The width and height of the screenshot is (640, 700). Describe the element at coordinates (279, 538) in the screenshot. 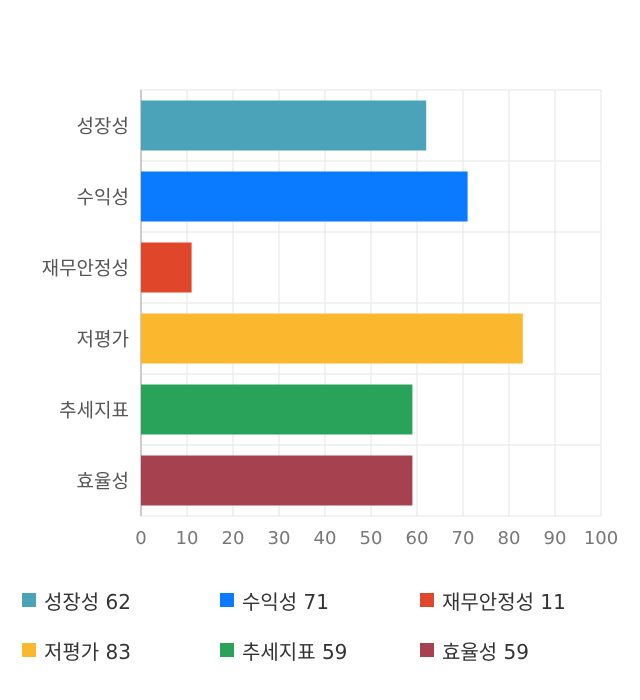

I see `x-tick-label: 30` at that location.